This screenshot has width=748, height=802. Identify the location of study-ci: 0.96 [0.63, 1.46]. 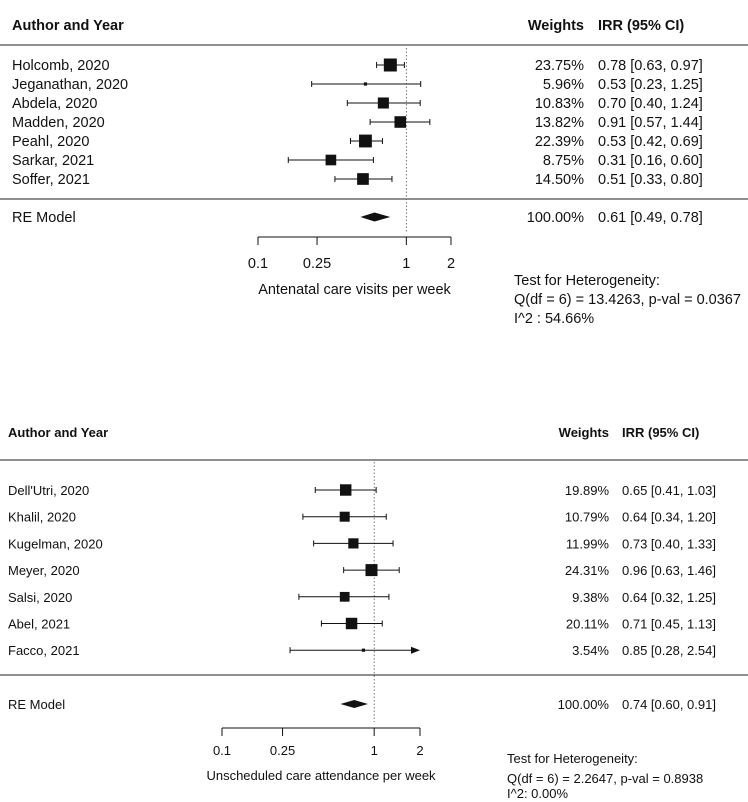
(669, 570).